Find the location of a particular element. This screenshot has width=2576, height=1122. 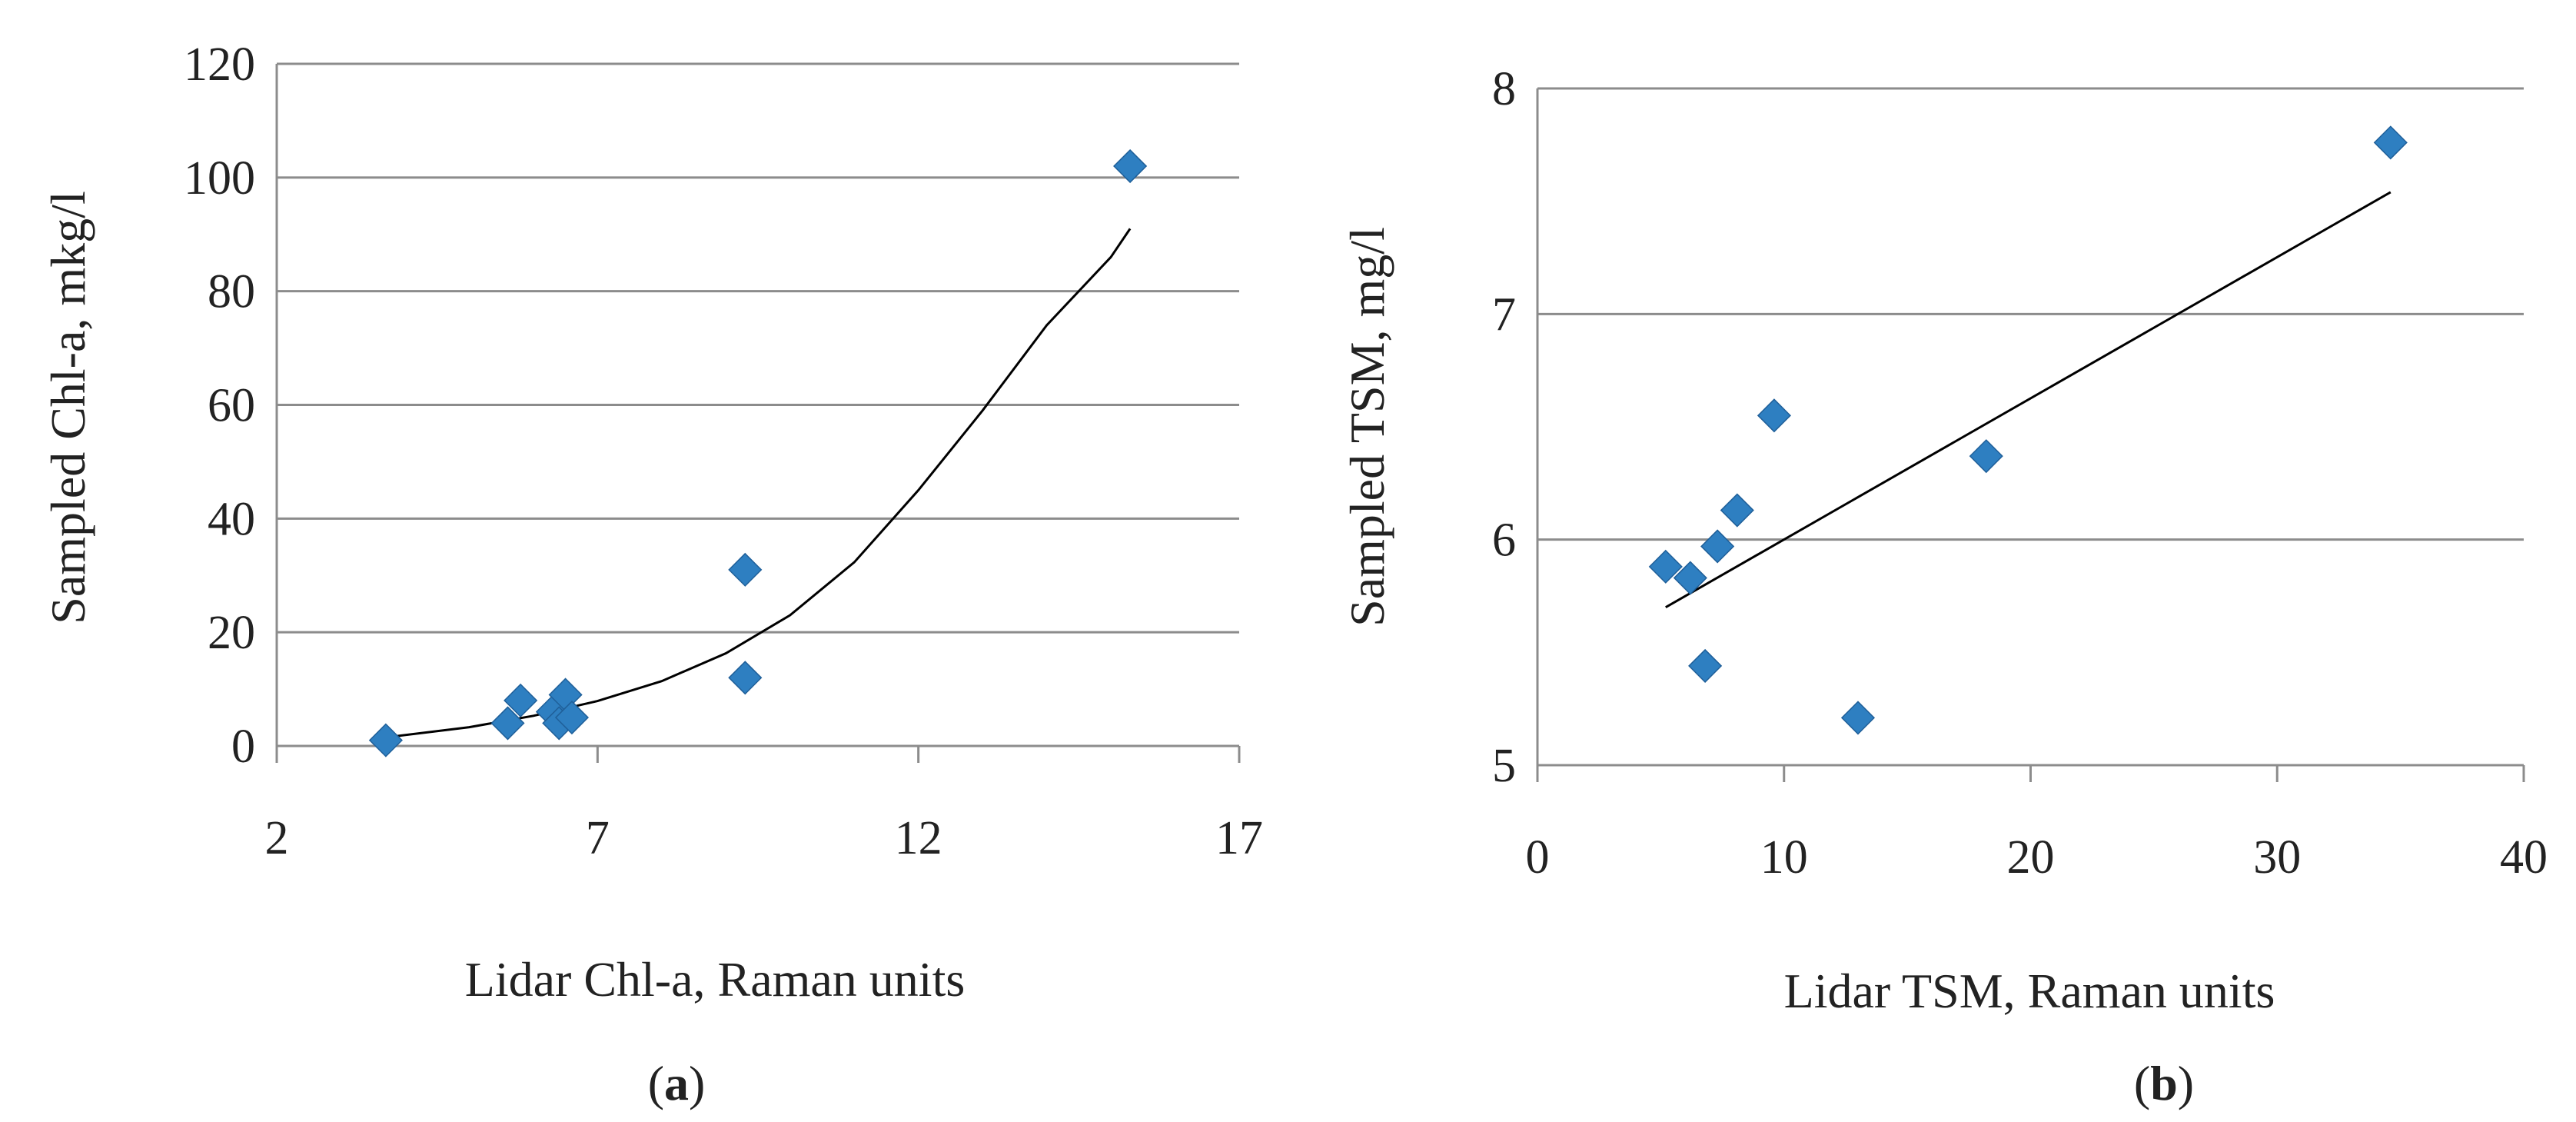

chart-a-trendline-path is located at coordinates (758, 483).